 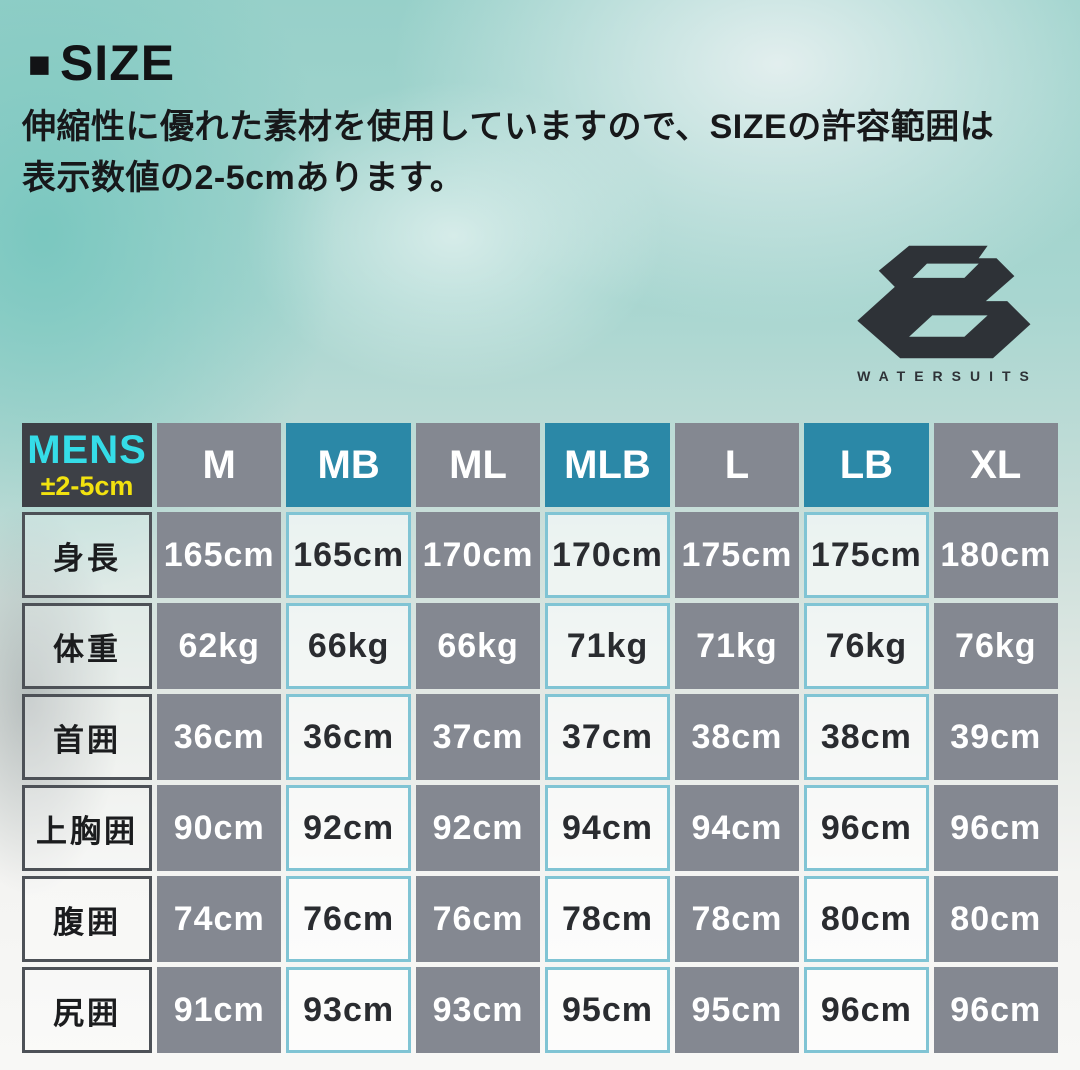 I want to click on cell-neck-mb: 36cm, so click(x=348, y=737).